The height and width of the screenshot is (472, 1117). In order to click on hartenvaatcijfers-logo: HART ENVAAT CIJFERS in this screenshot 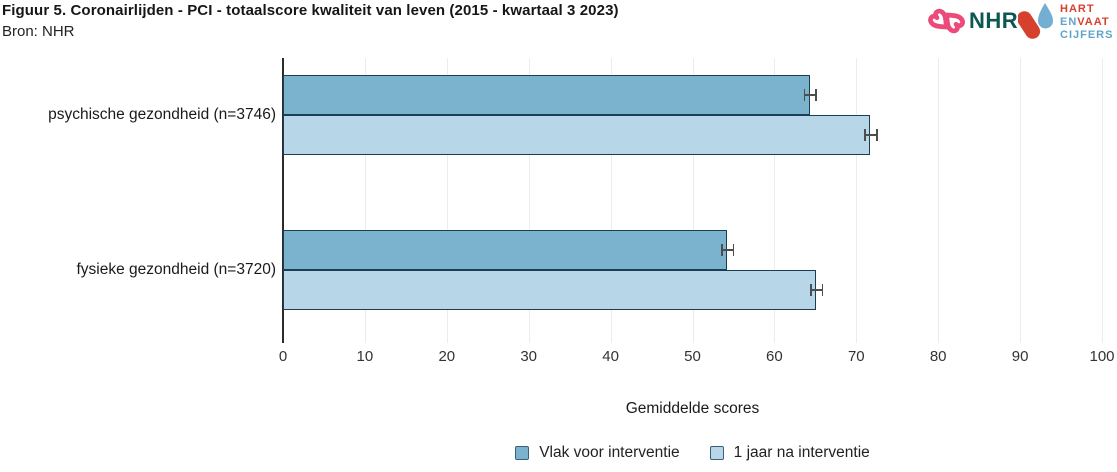, I will do `click(1065, 23)`.